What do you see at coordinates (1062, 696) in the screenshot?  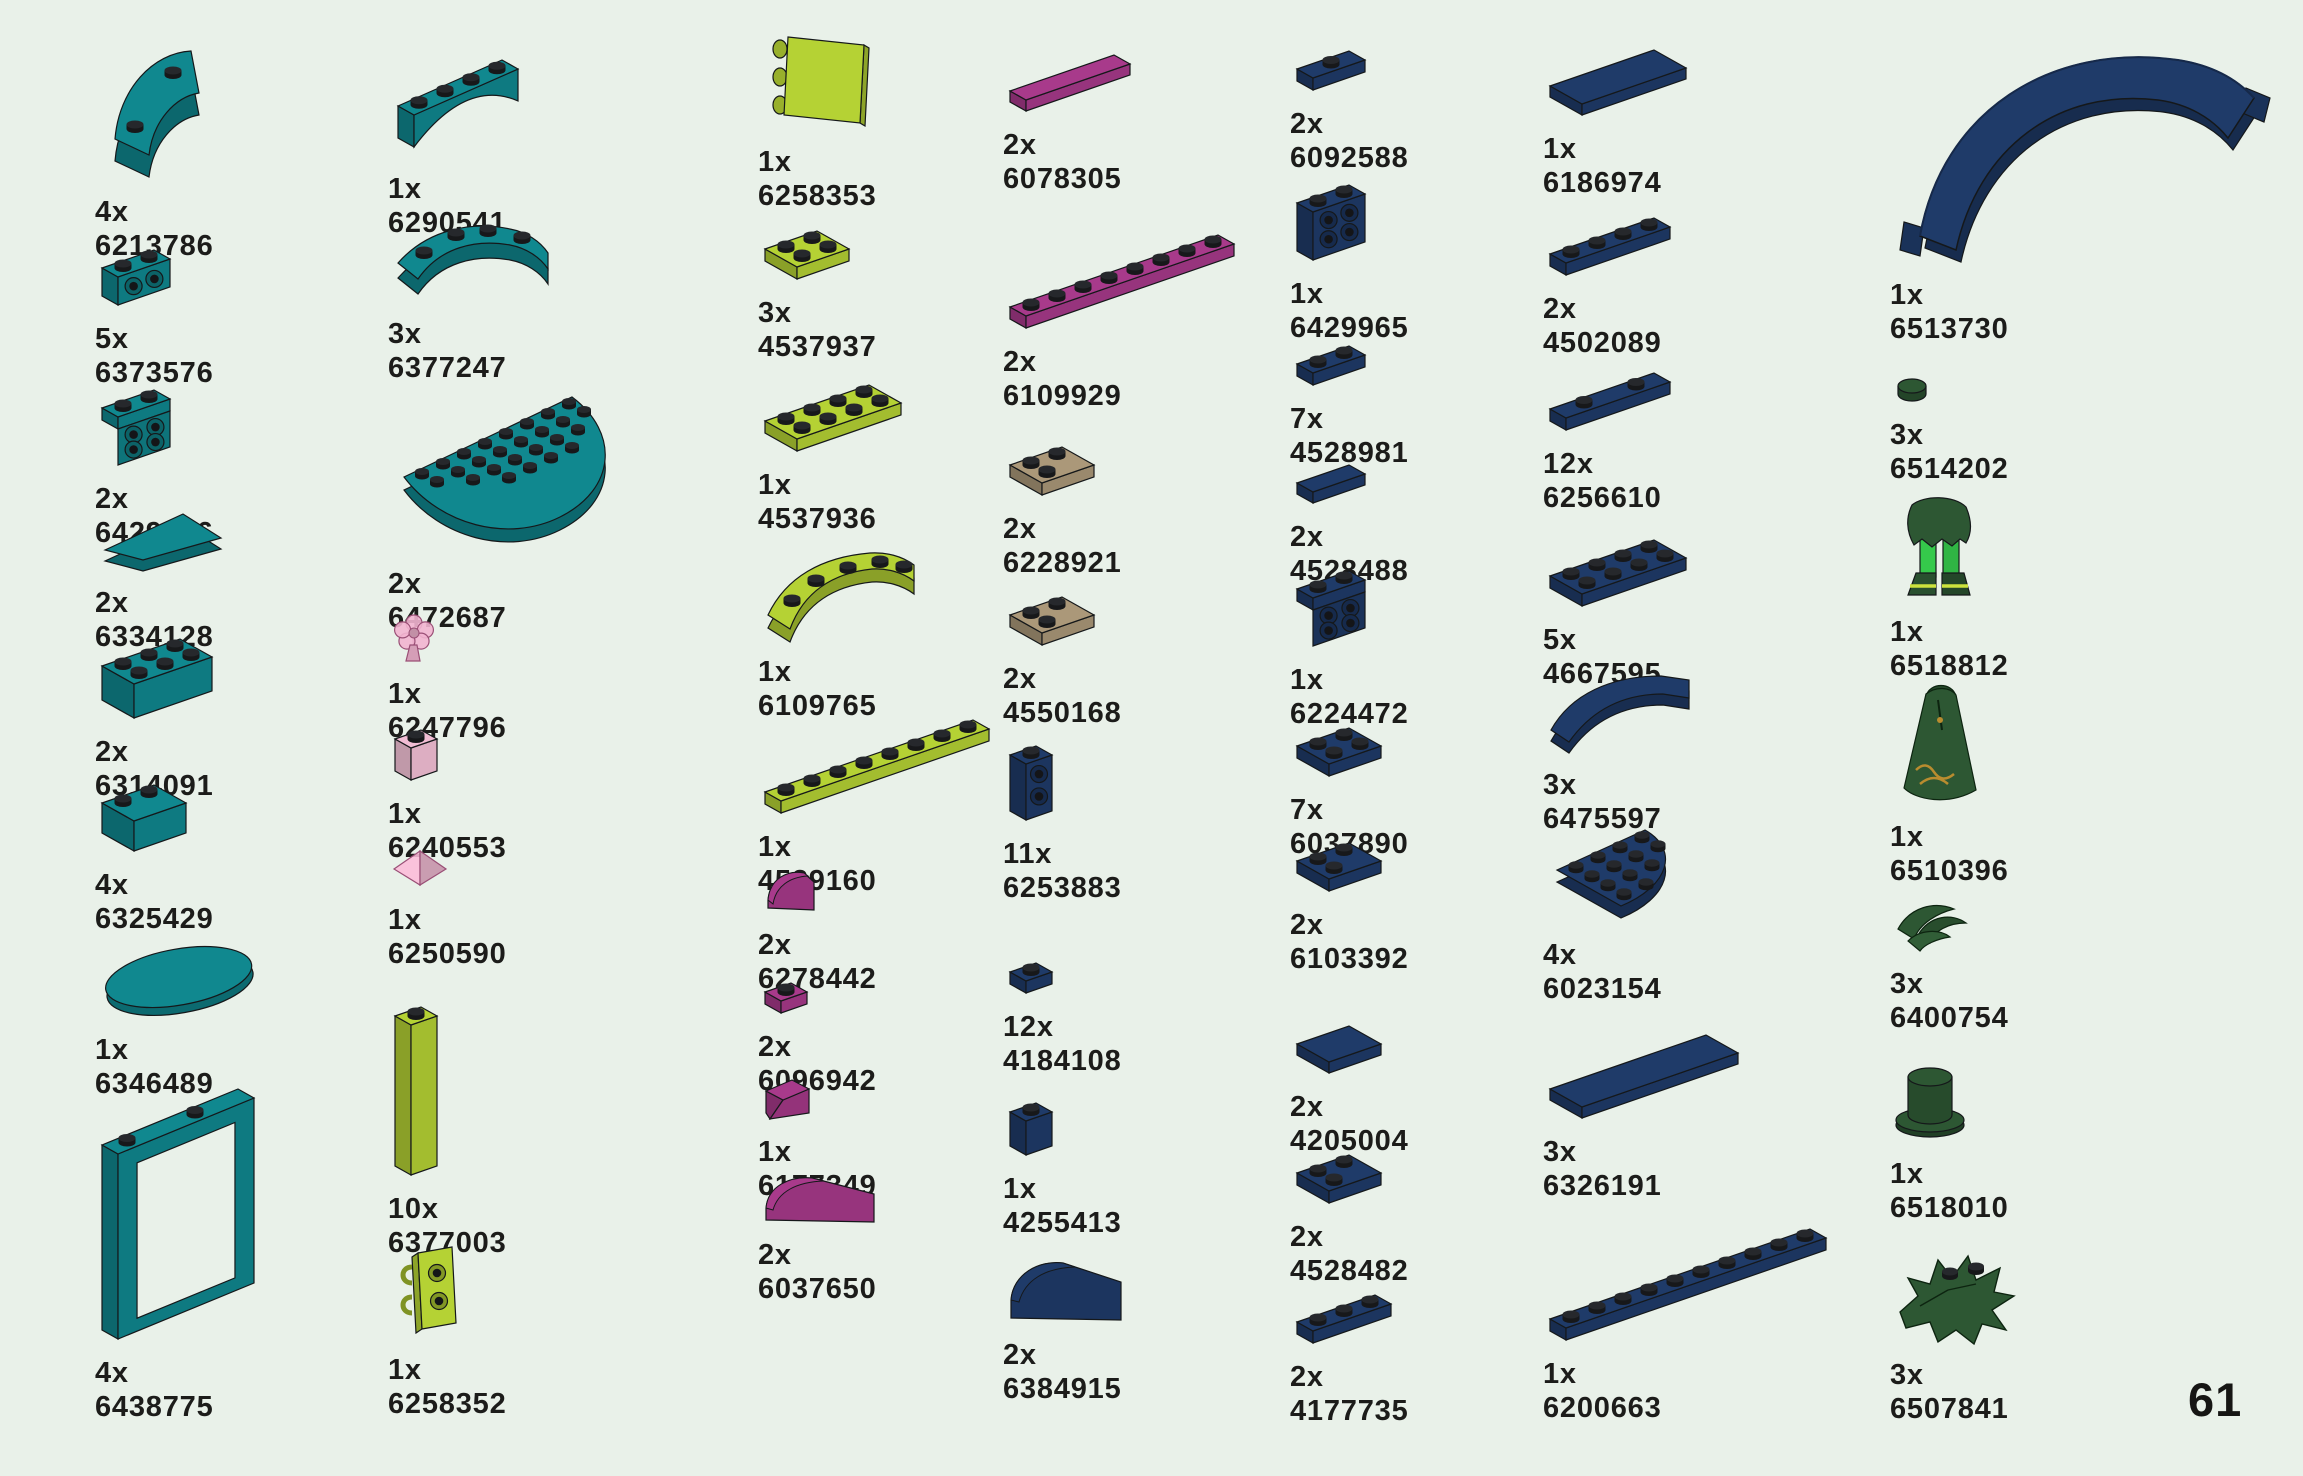 I see `part-label: 2x 4550168` at bounding box center [1062, 696].